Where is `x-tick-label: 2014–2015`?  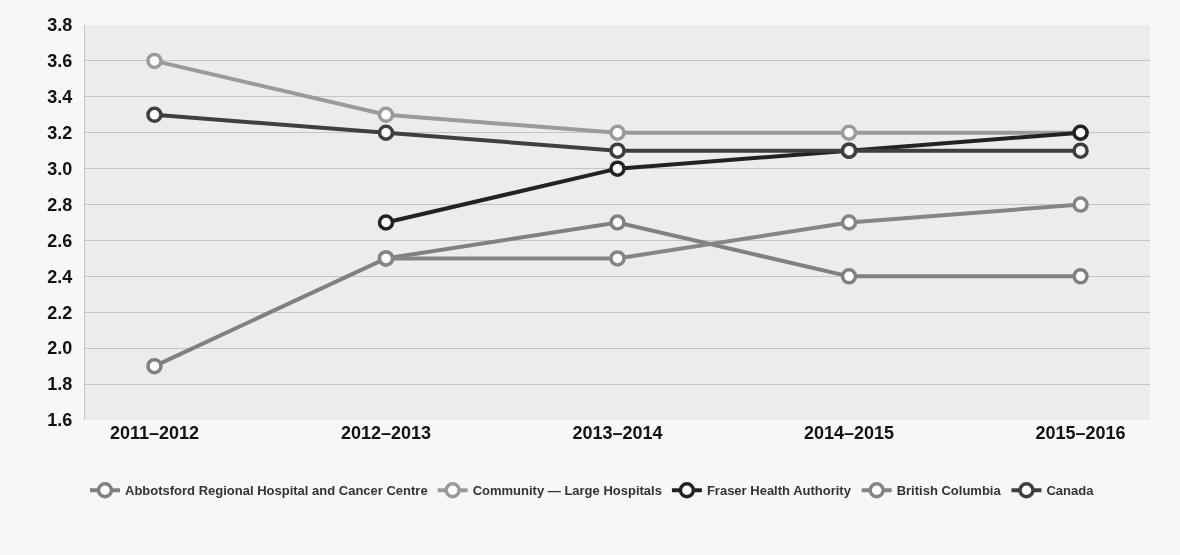 x-tick-label: 2014–2015 is located at coordinates (849, 433).